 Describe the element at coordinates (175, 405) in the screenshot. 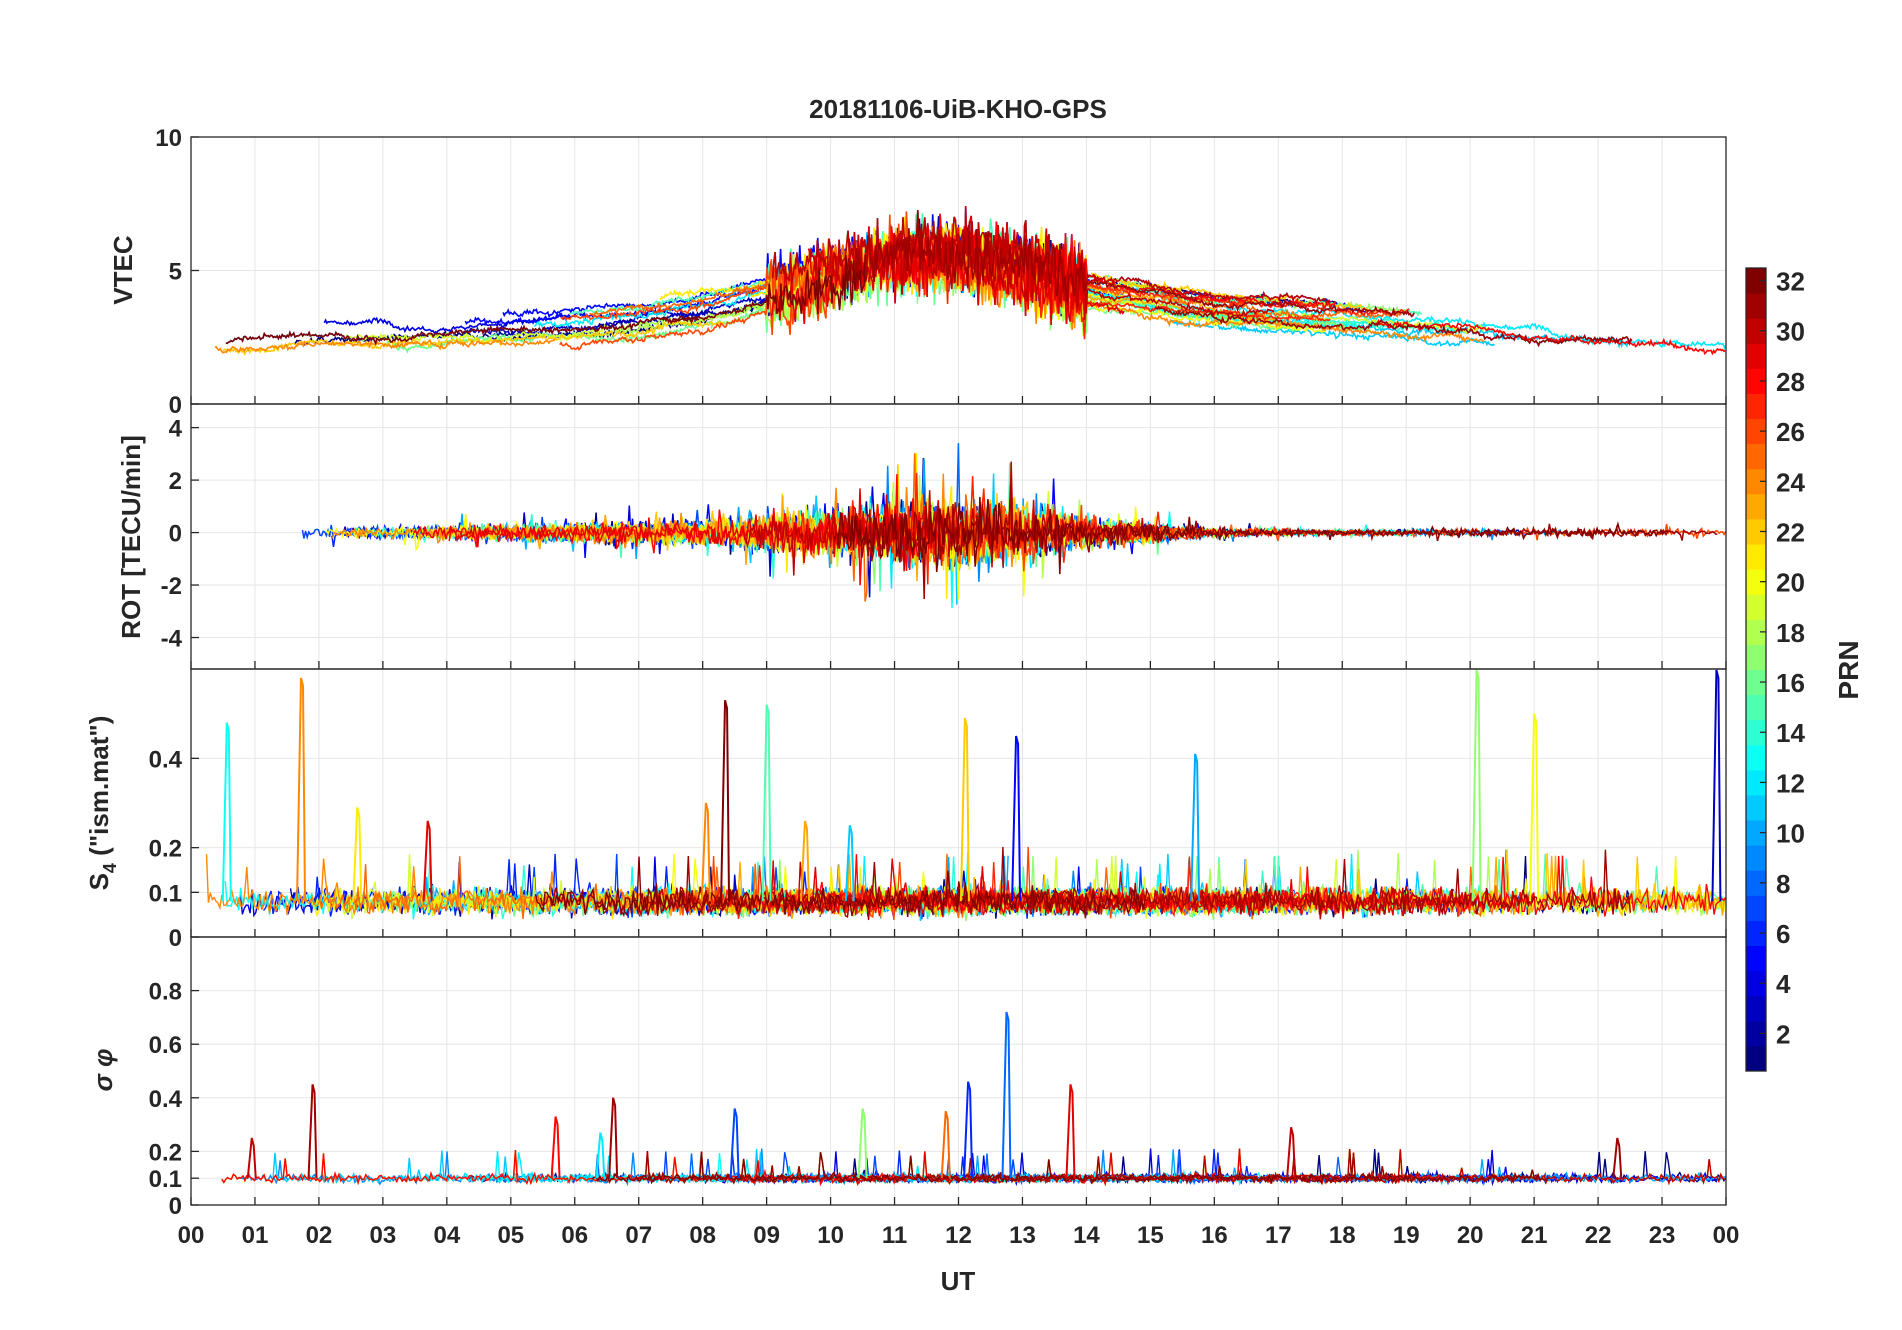

I see `vtec-ytick-label: 0` at that location.